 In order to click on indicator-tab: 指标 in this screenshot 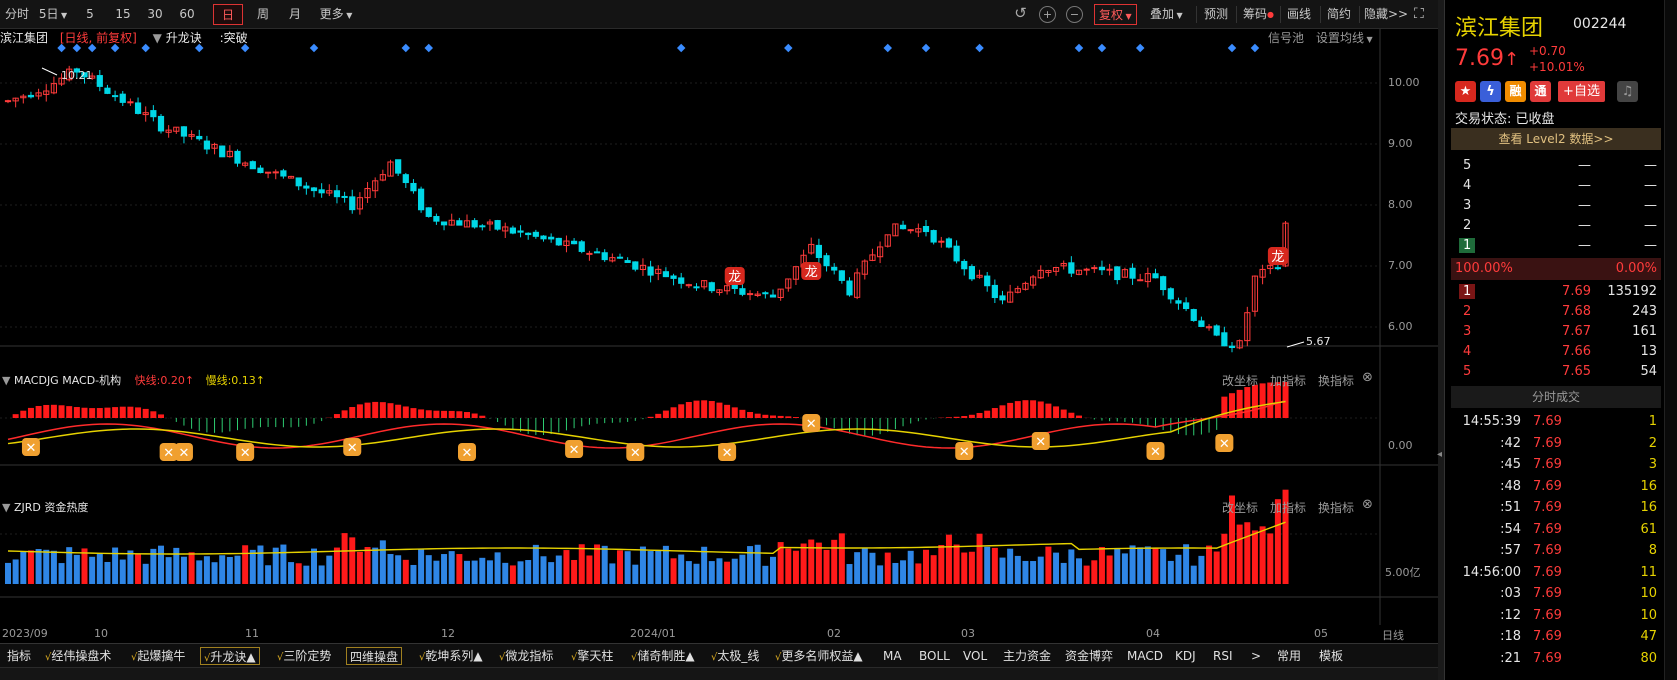, I will do `click(19, 656)`.